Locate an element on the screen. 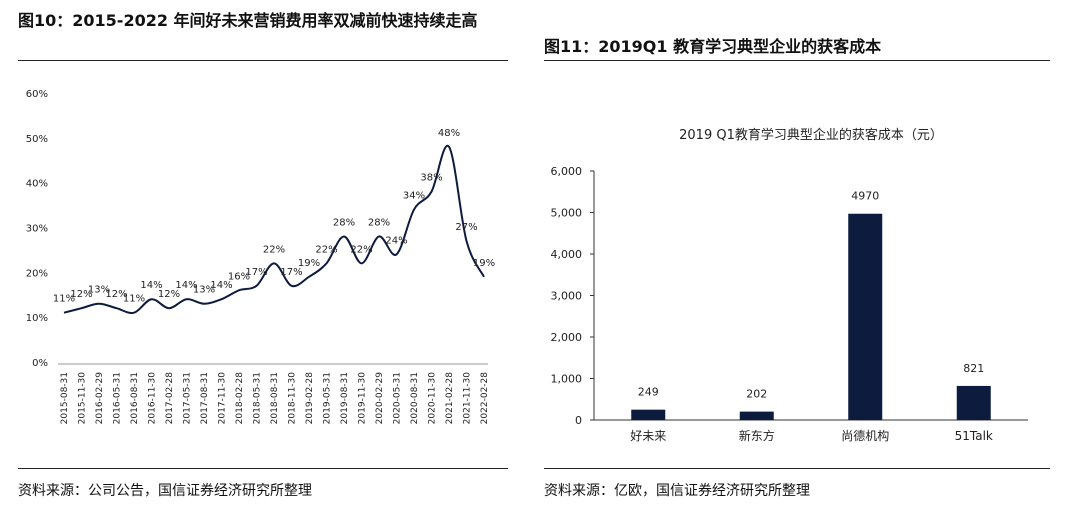  x-category-label: 尚德机构 is located at coordinates (865, 435).